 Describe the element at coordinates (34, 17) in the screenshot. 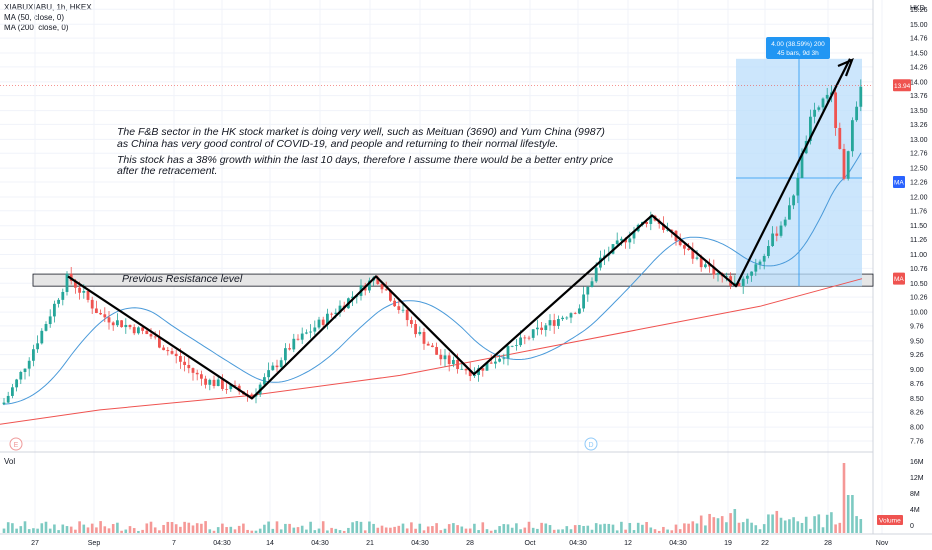

I see `ma50-legend: MA (50, close, 0)` at that location.